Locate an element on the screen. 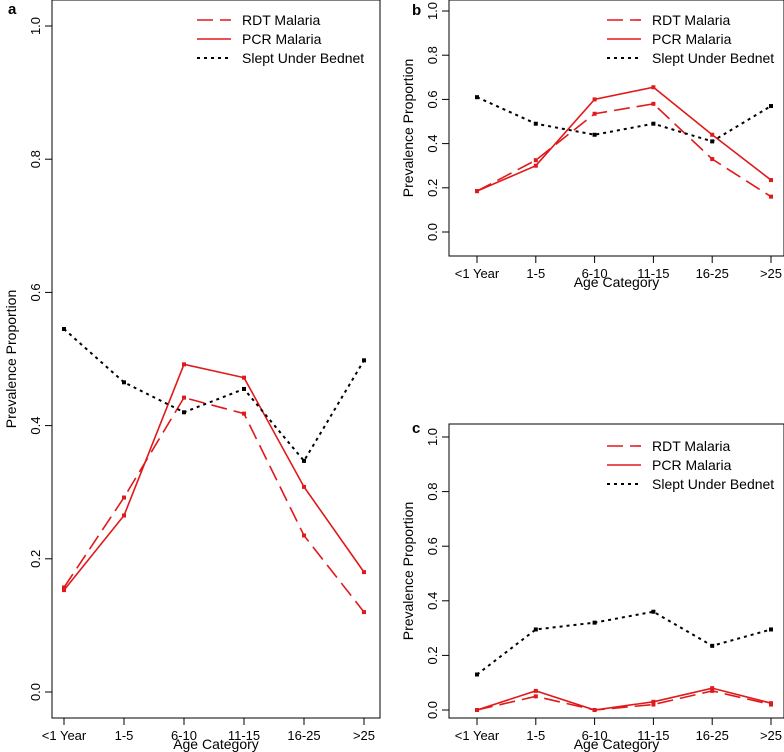 The image size is (784, 752). plot-frame is located at coordinates (616, 128).